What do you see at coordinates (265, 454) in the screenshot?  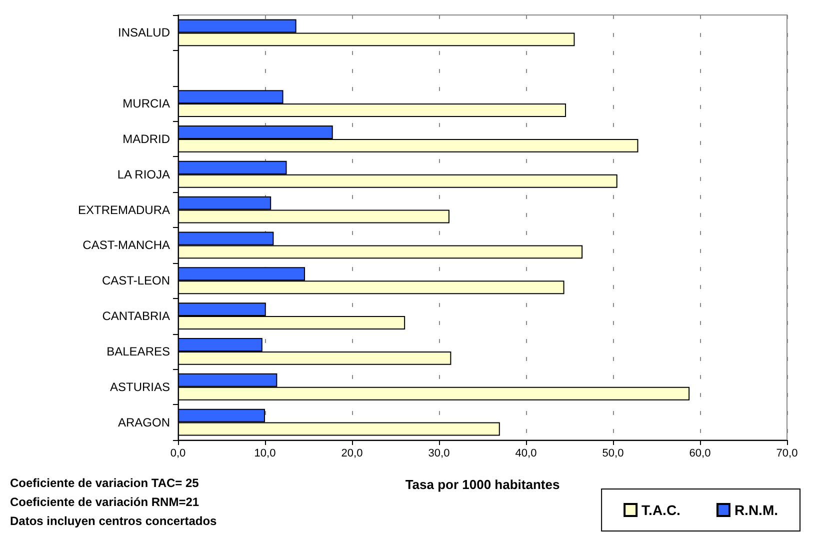 I see `x-tick-label: 10,0` at bounding box center [265, 454].